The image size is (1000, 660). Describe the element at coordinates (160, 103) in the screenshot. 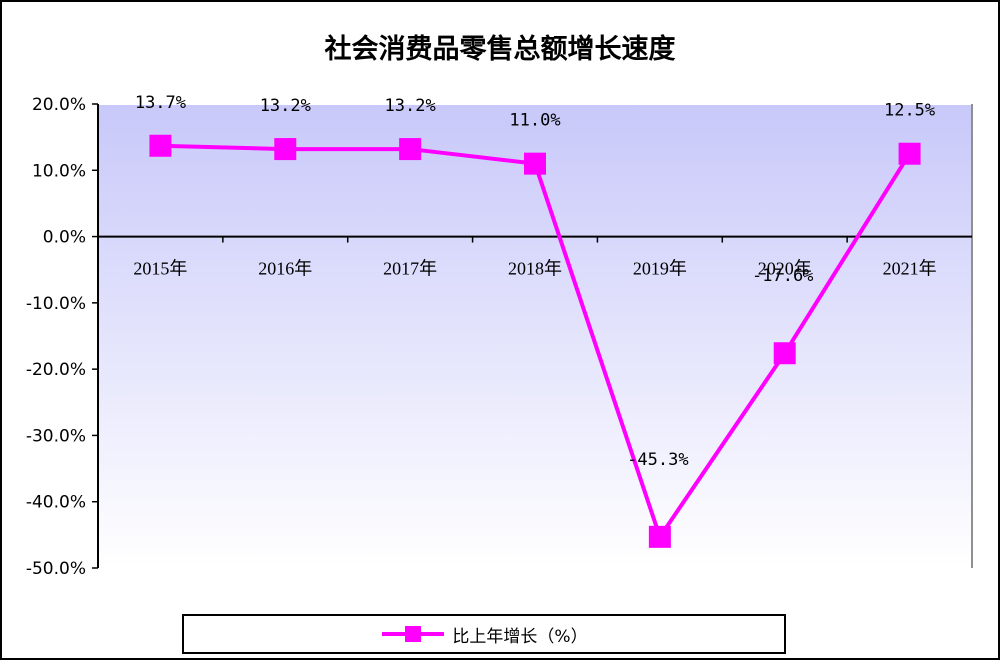

I see `data-label: 13.7%` at that location.